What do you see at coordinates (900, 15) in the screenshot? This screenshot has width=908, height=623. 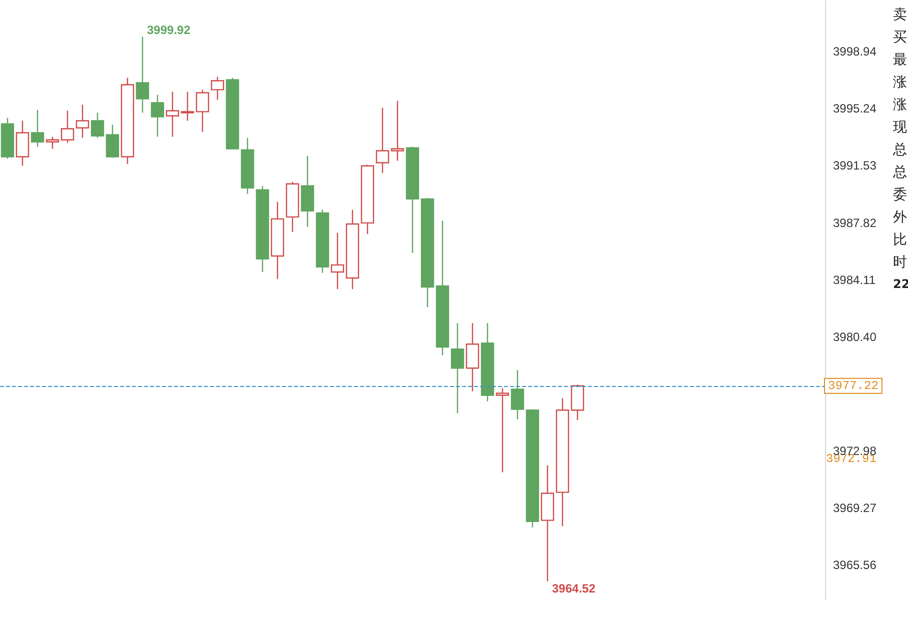 I see `text: 卖` at bounding box center [900, 15].